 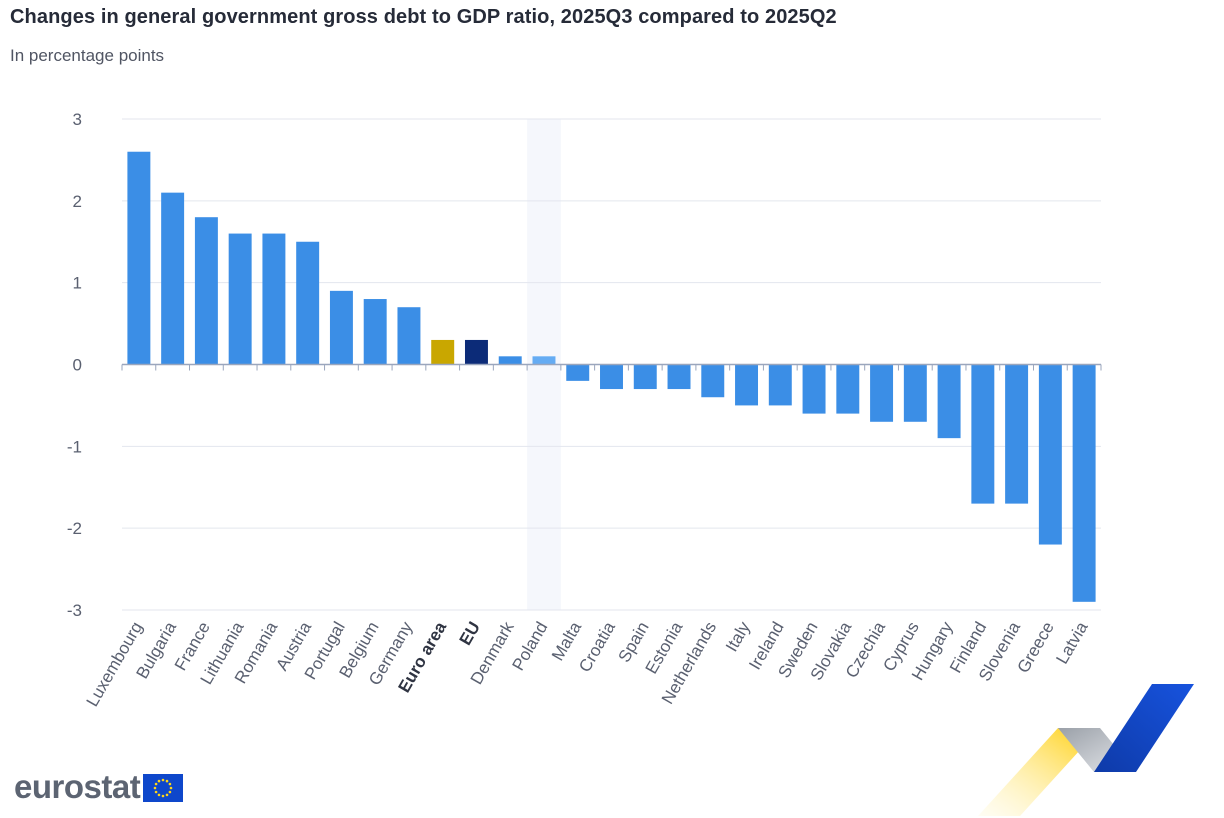 I want to click on bar-germany, so click(x=409, y=336).